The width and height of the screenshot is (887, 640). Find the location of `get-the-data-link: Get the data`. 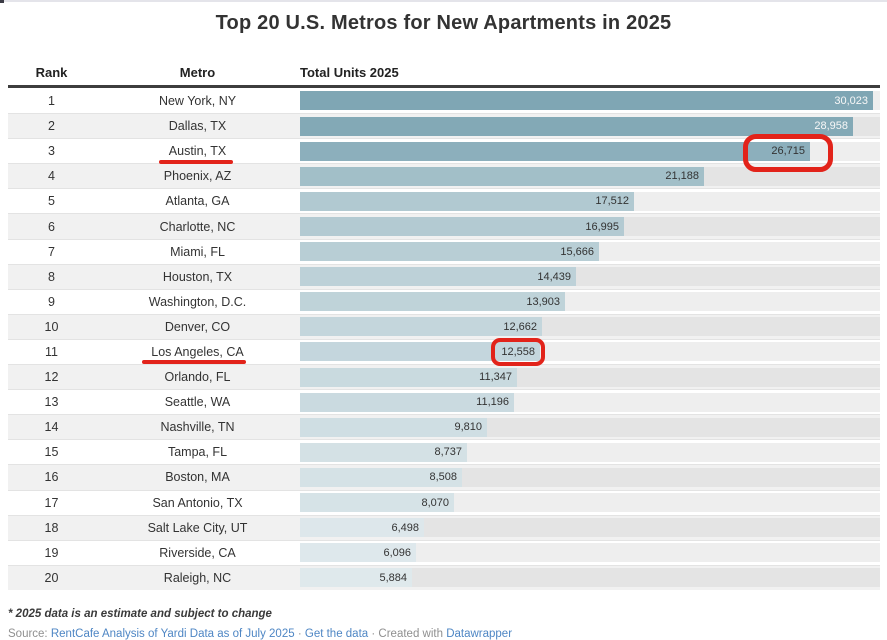

get-the-data-link: Get the data is located at coordinates (336, 634).